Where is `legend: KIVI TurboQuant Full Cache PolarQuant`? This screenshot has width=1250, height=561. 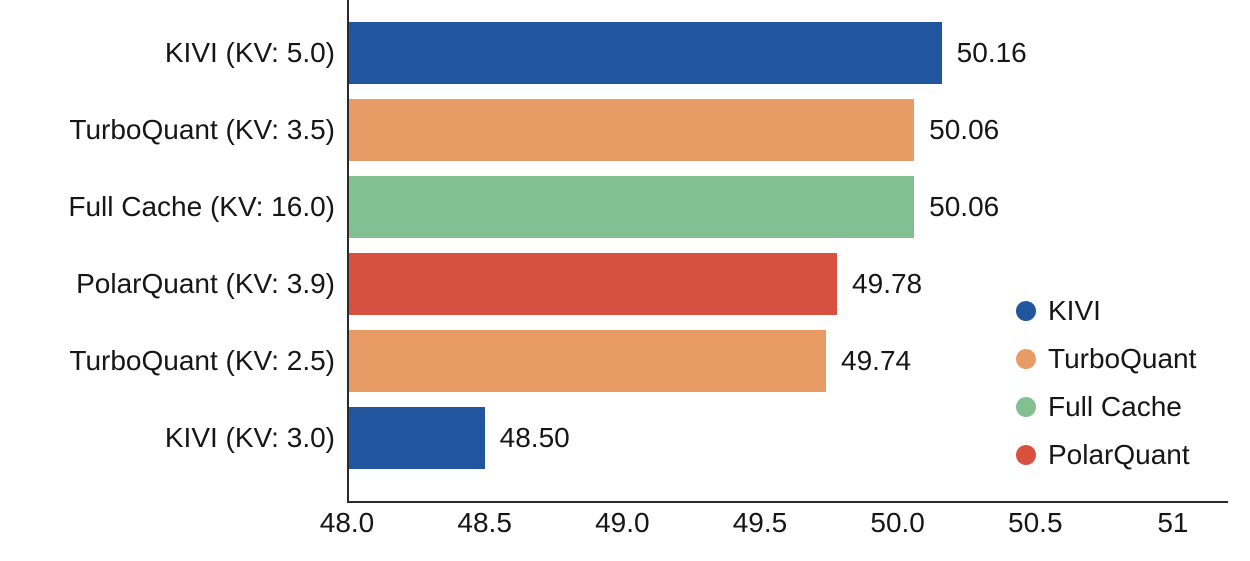
legend: KIVI TurboQuant Full Cache PolarQuant is located at coordinates (1106, 383).